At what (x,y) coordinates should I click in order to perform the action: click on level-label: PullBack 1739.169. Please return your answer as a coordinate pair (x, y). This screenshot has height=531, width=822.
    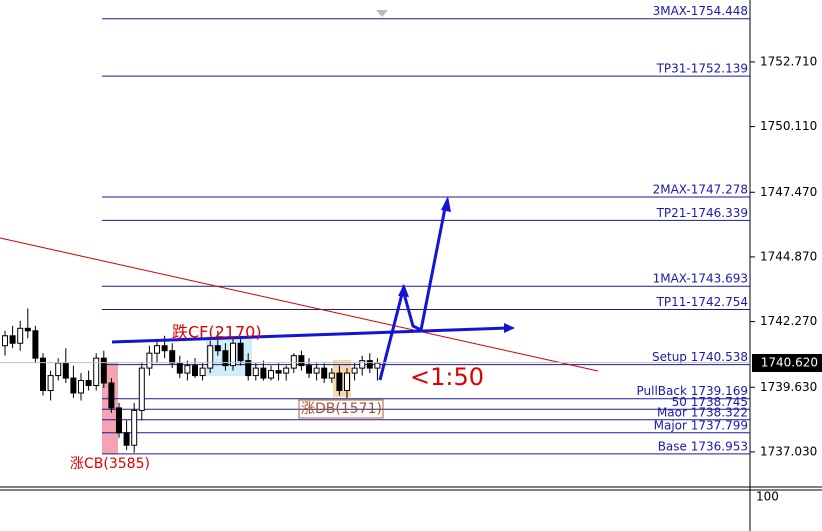
    Looking at the image, I should click on (692, 391).